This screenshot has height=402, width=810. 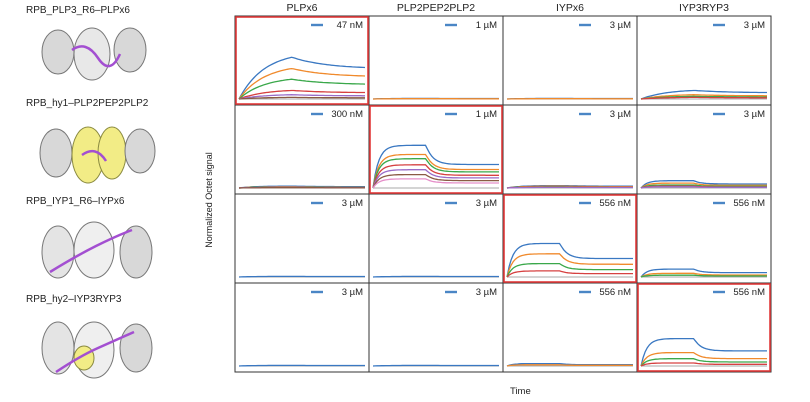 I want to click on column-title-2: PLP2PEP2PLP2, so click(x=436, y=8).